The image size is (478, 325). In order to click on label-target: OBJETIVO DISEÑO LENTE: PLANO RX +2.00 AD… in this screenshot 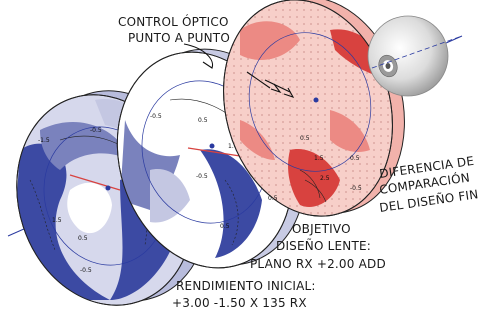, I will do `click(318, 246)`.